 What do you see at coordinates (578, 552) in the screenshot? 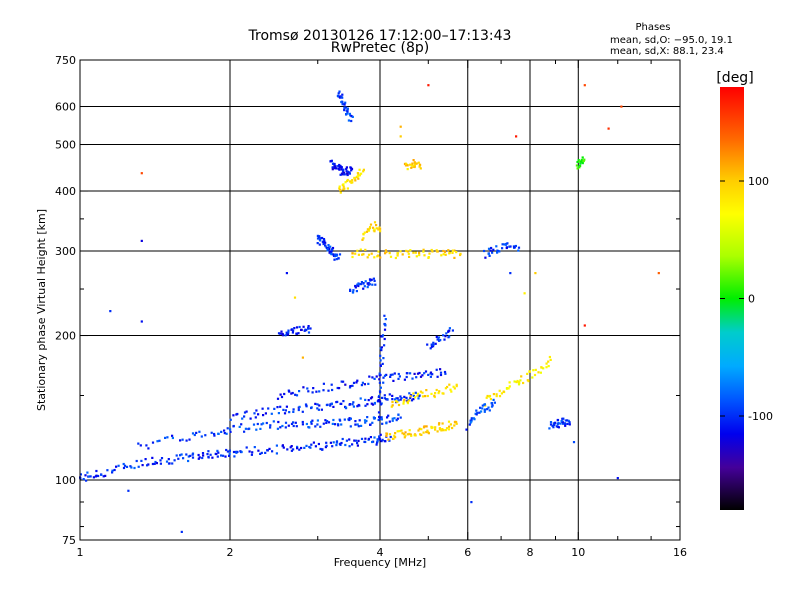
I see `x-tick-label: 10` at bounding box center [578, 552].